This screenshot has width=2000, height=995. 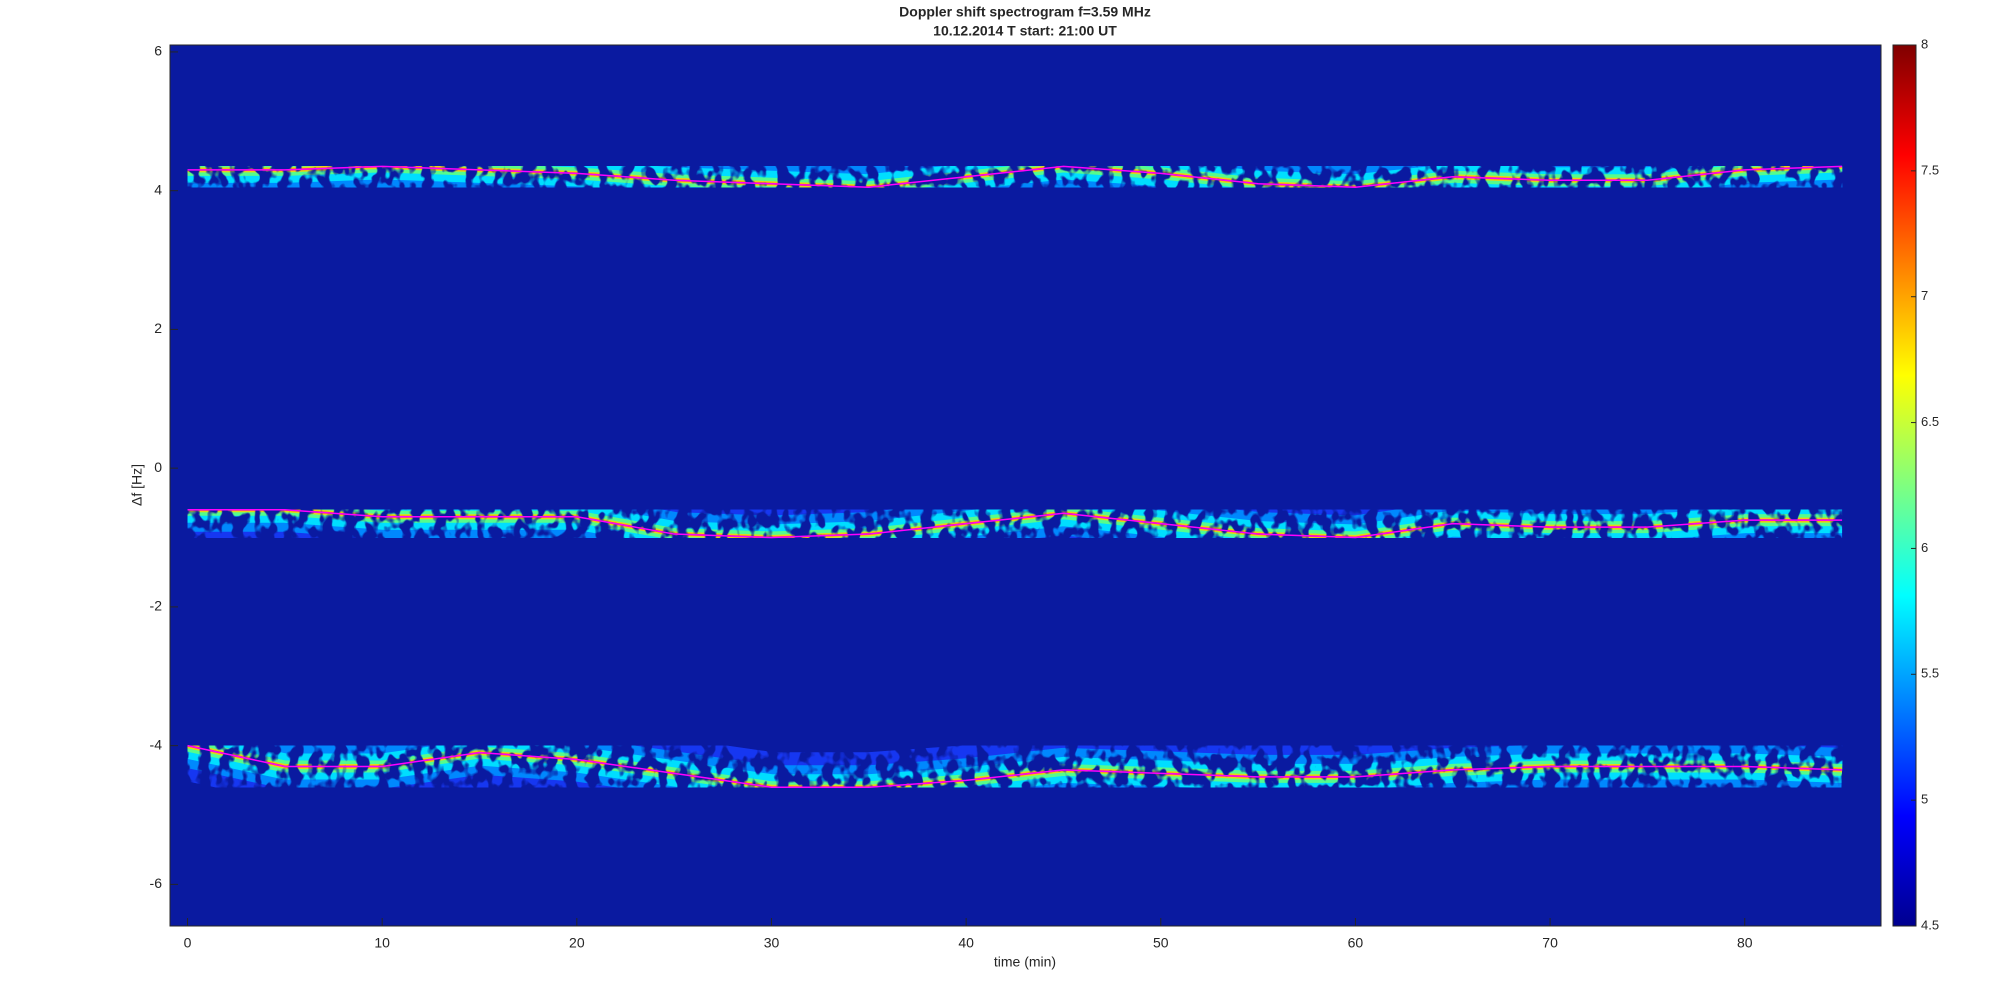 I want to click on y-tick-label: 2, so click(x=158, y=328).